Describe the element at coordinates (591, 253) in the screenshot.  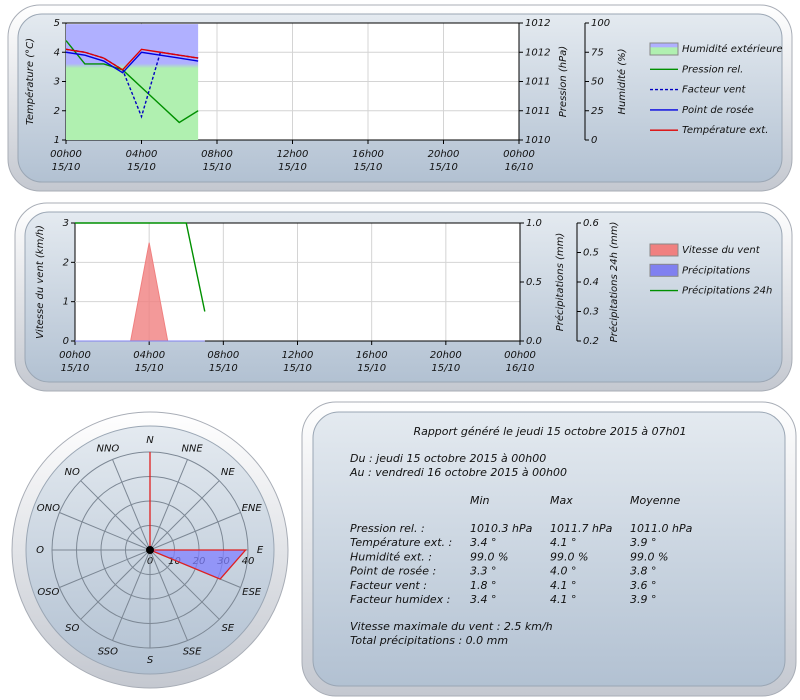
I see `y3-tick-label: 0.5` at that location.